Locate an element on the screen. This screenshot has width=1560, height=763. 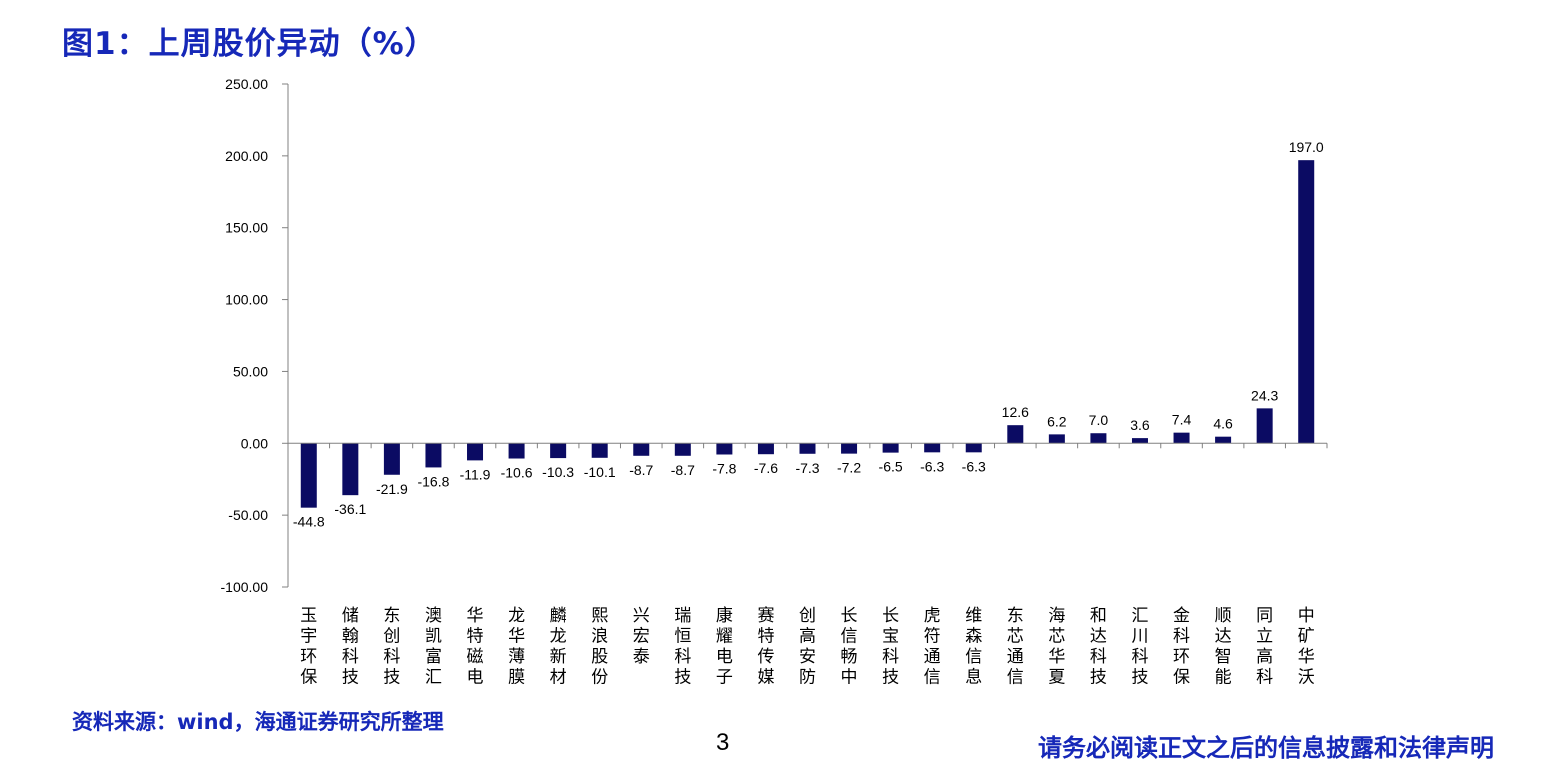
data-label: -16.8 is located at coordinates (433, 481).